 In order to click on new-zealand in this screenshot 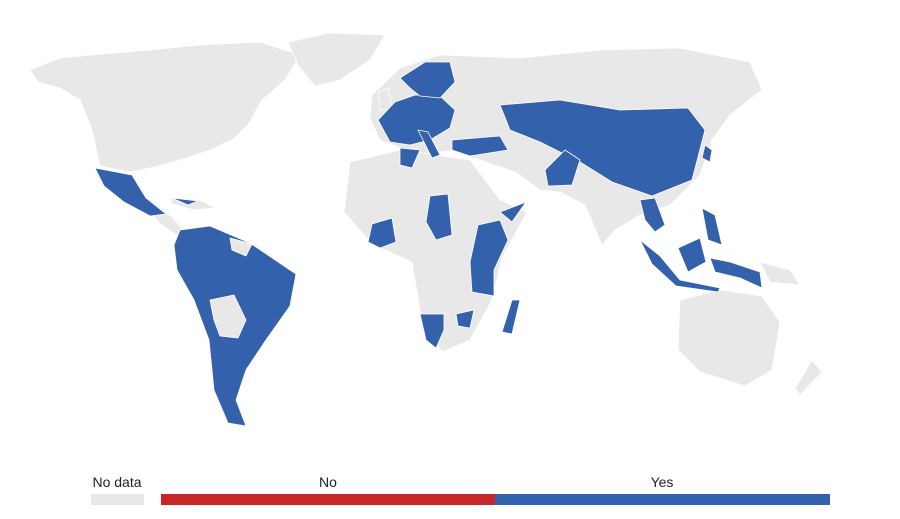, I will do `click(808, 377)`.